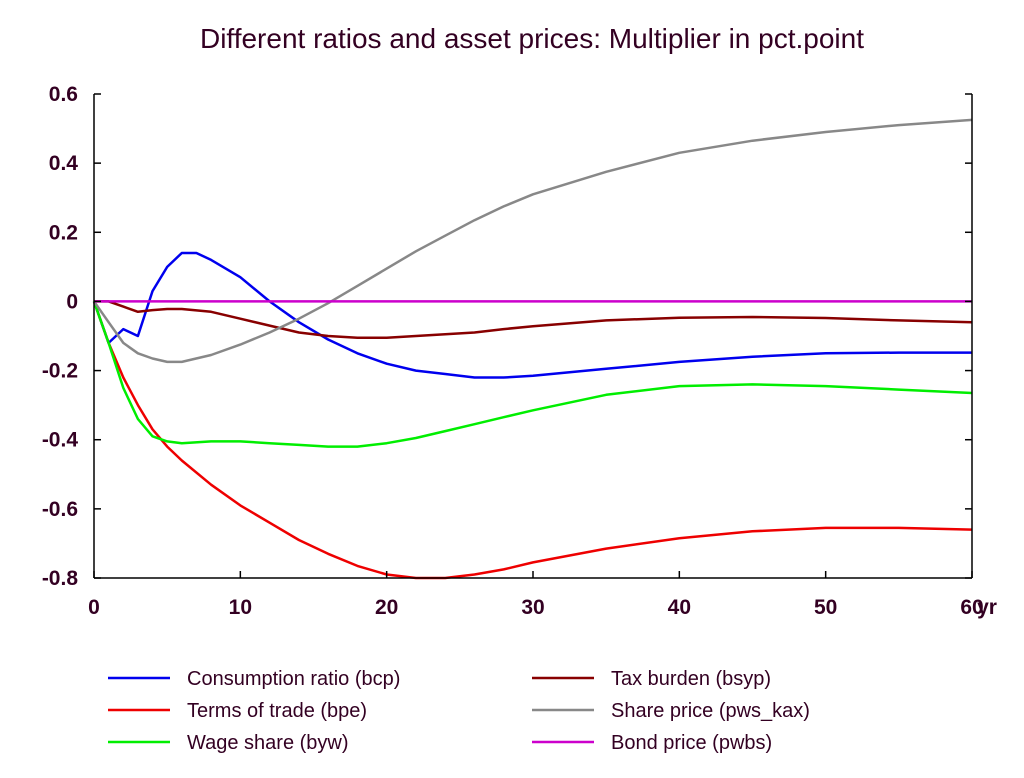 The width and height of the screenshot is (1024, 778). Describe the element at coordinates (825, 607) in the screenshot. I see `x-tick-label: 50` at that location.